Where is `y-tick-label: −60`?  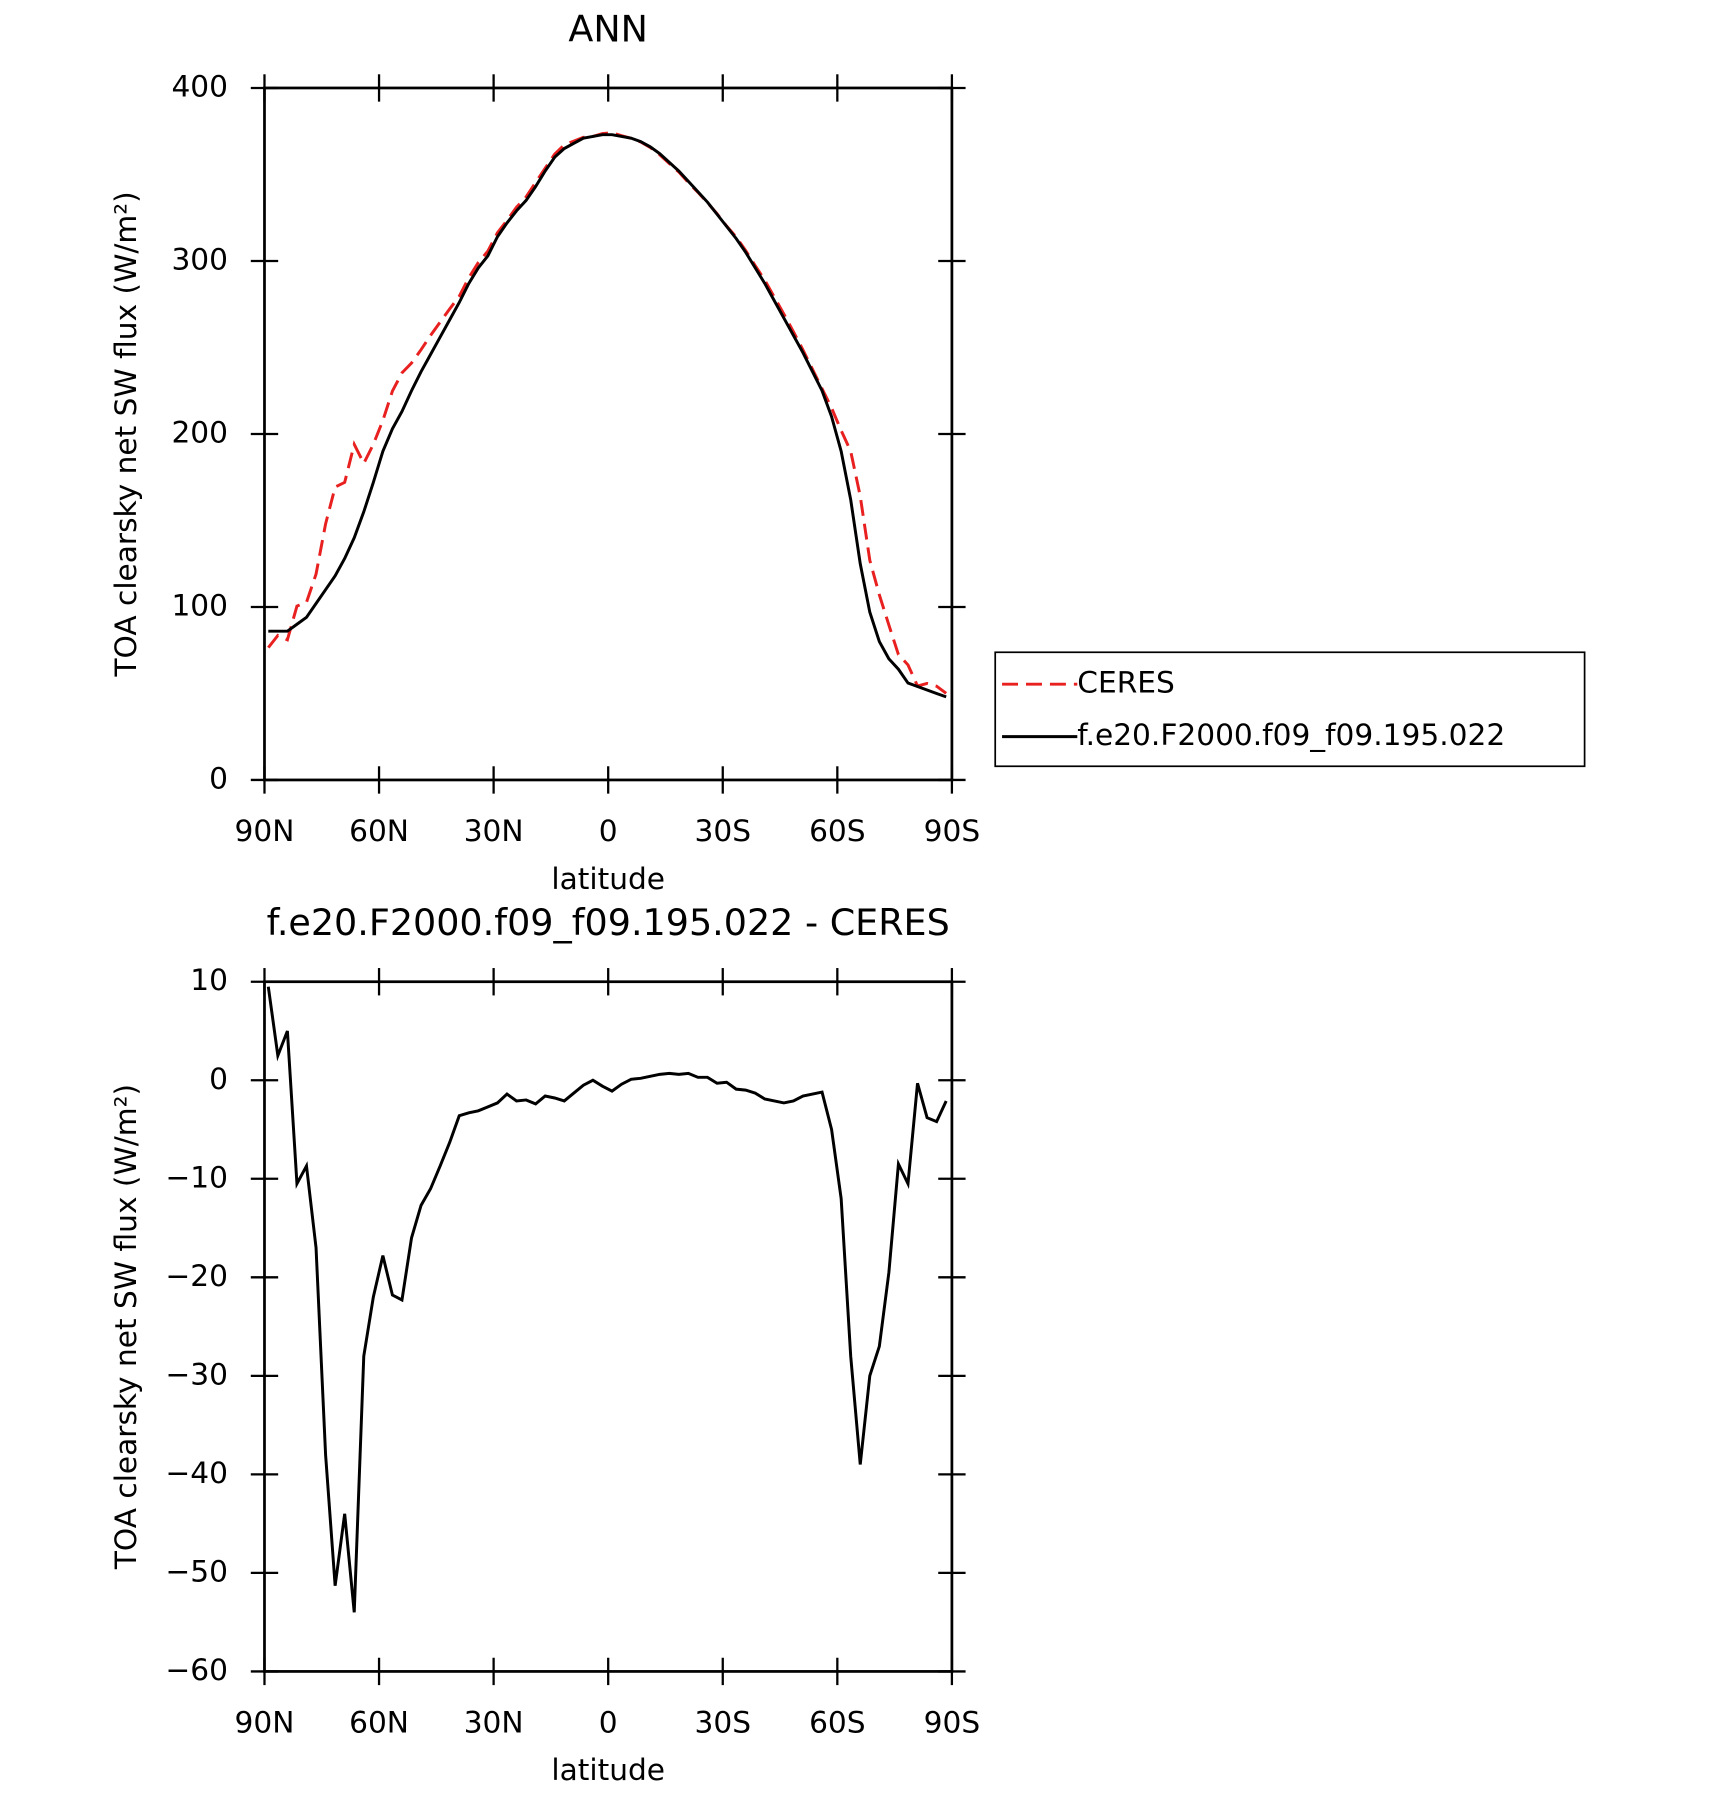
y-tick-label: −60 is located at coordinates (196, 1669).